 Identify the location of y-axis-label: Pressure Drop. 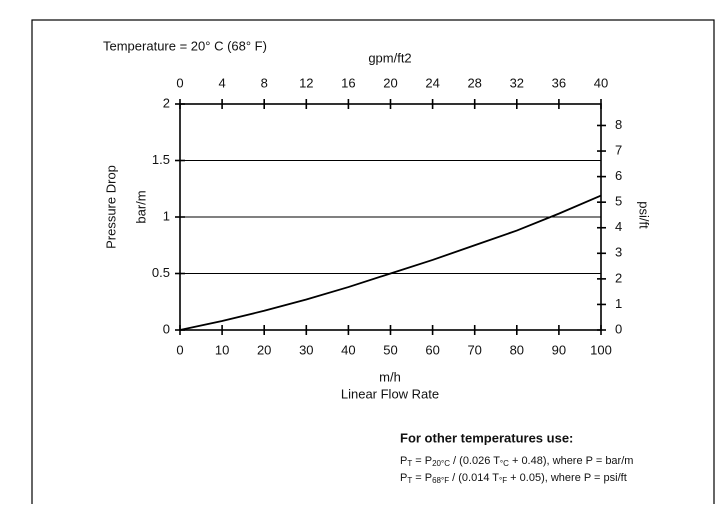
(110, 207).